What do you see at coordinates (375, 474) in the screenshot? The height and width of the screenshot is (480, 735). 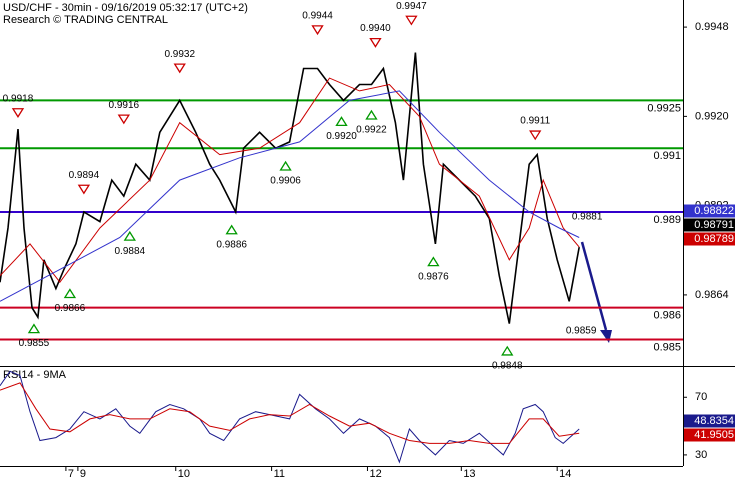 I see `x-tick-label: 12` at bounding box center [375, 474].